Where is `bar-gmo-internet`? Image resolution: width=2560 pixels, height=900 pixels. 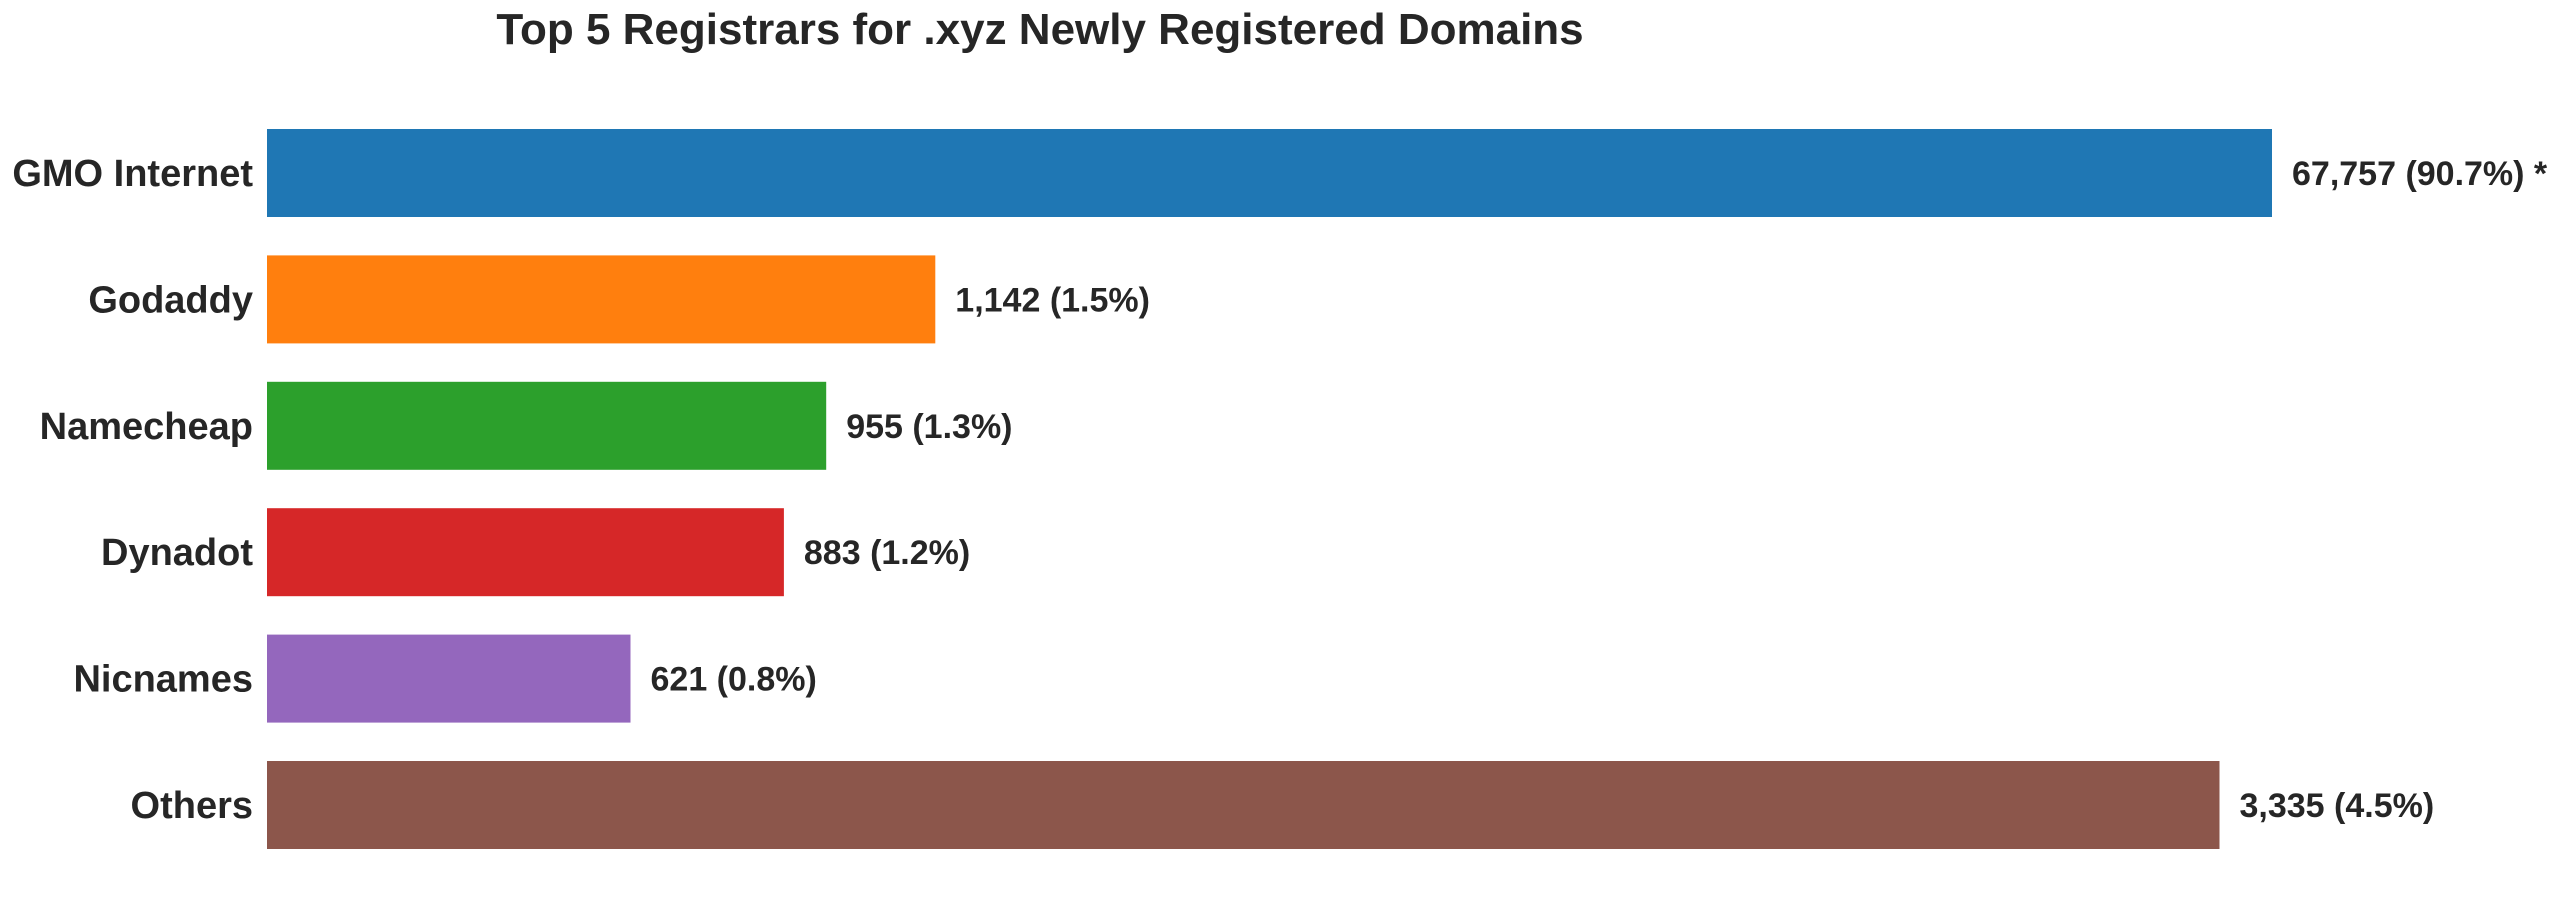
bar-gmo-internet is located at coordinates (1269, 173).